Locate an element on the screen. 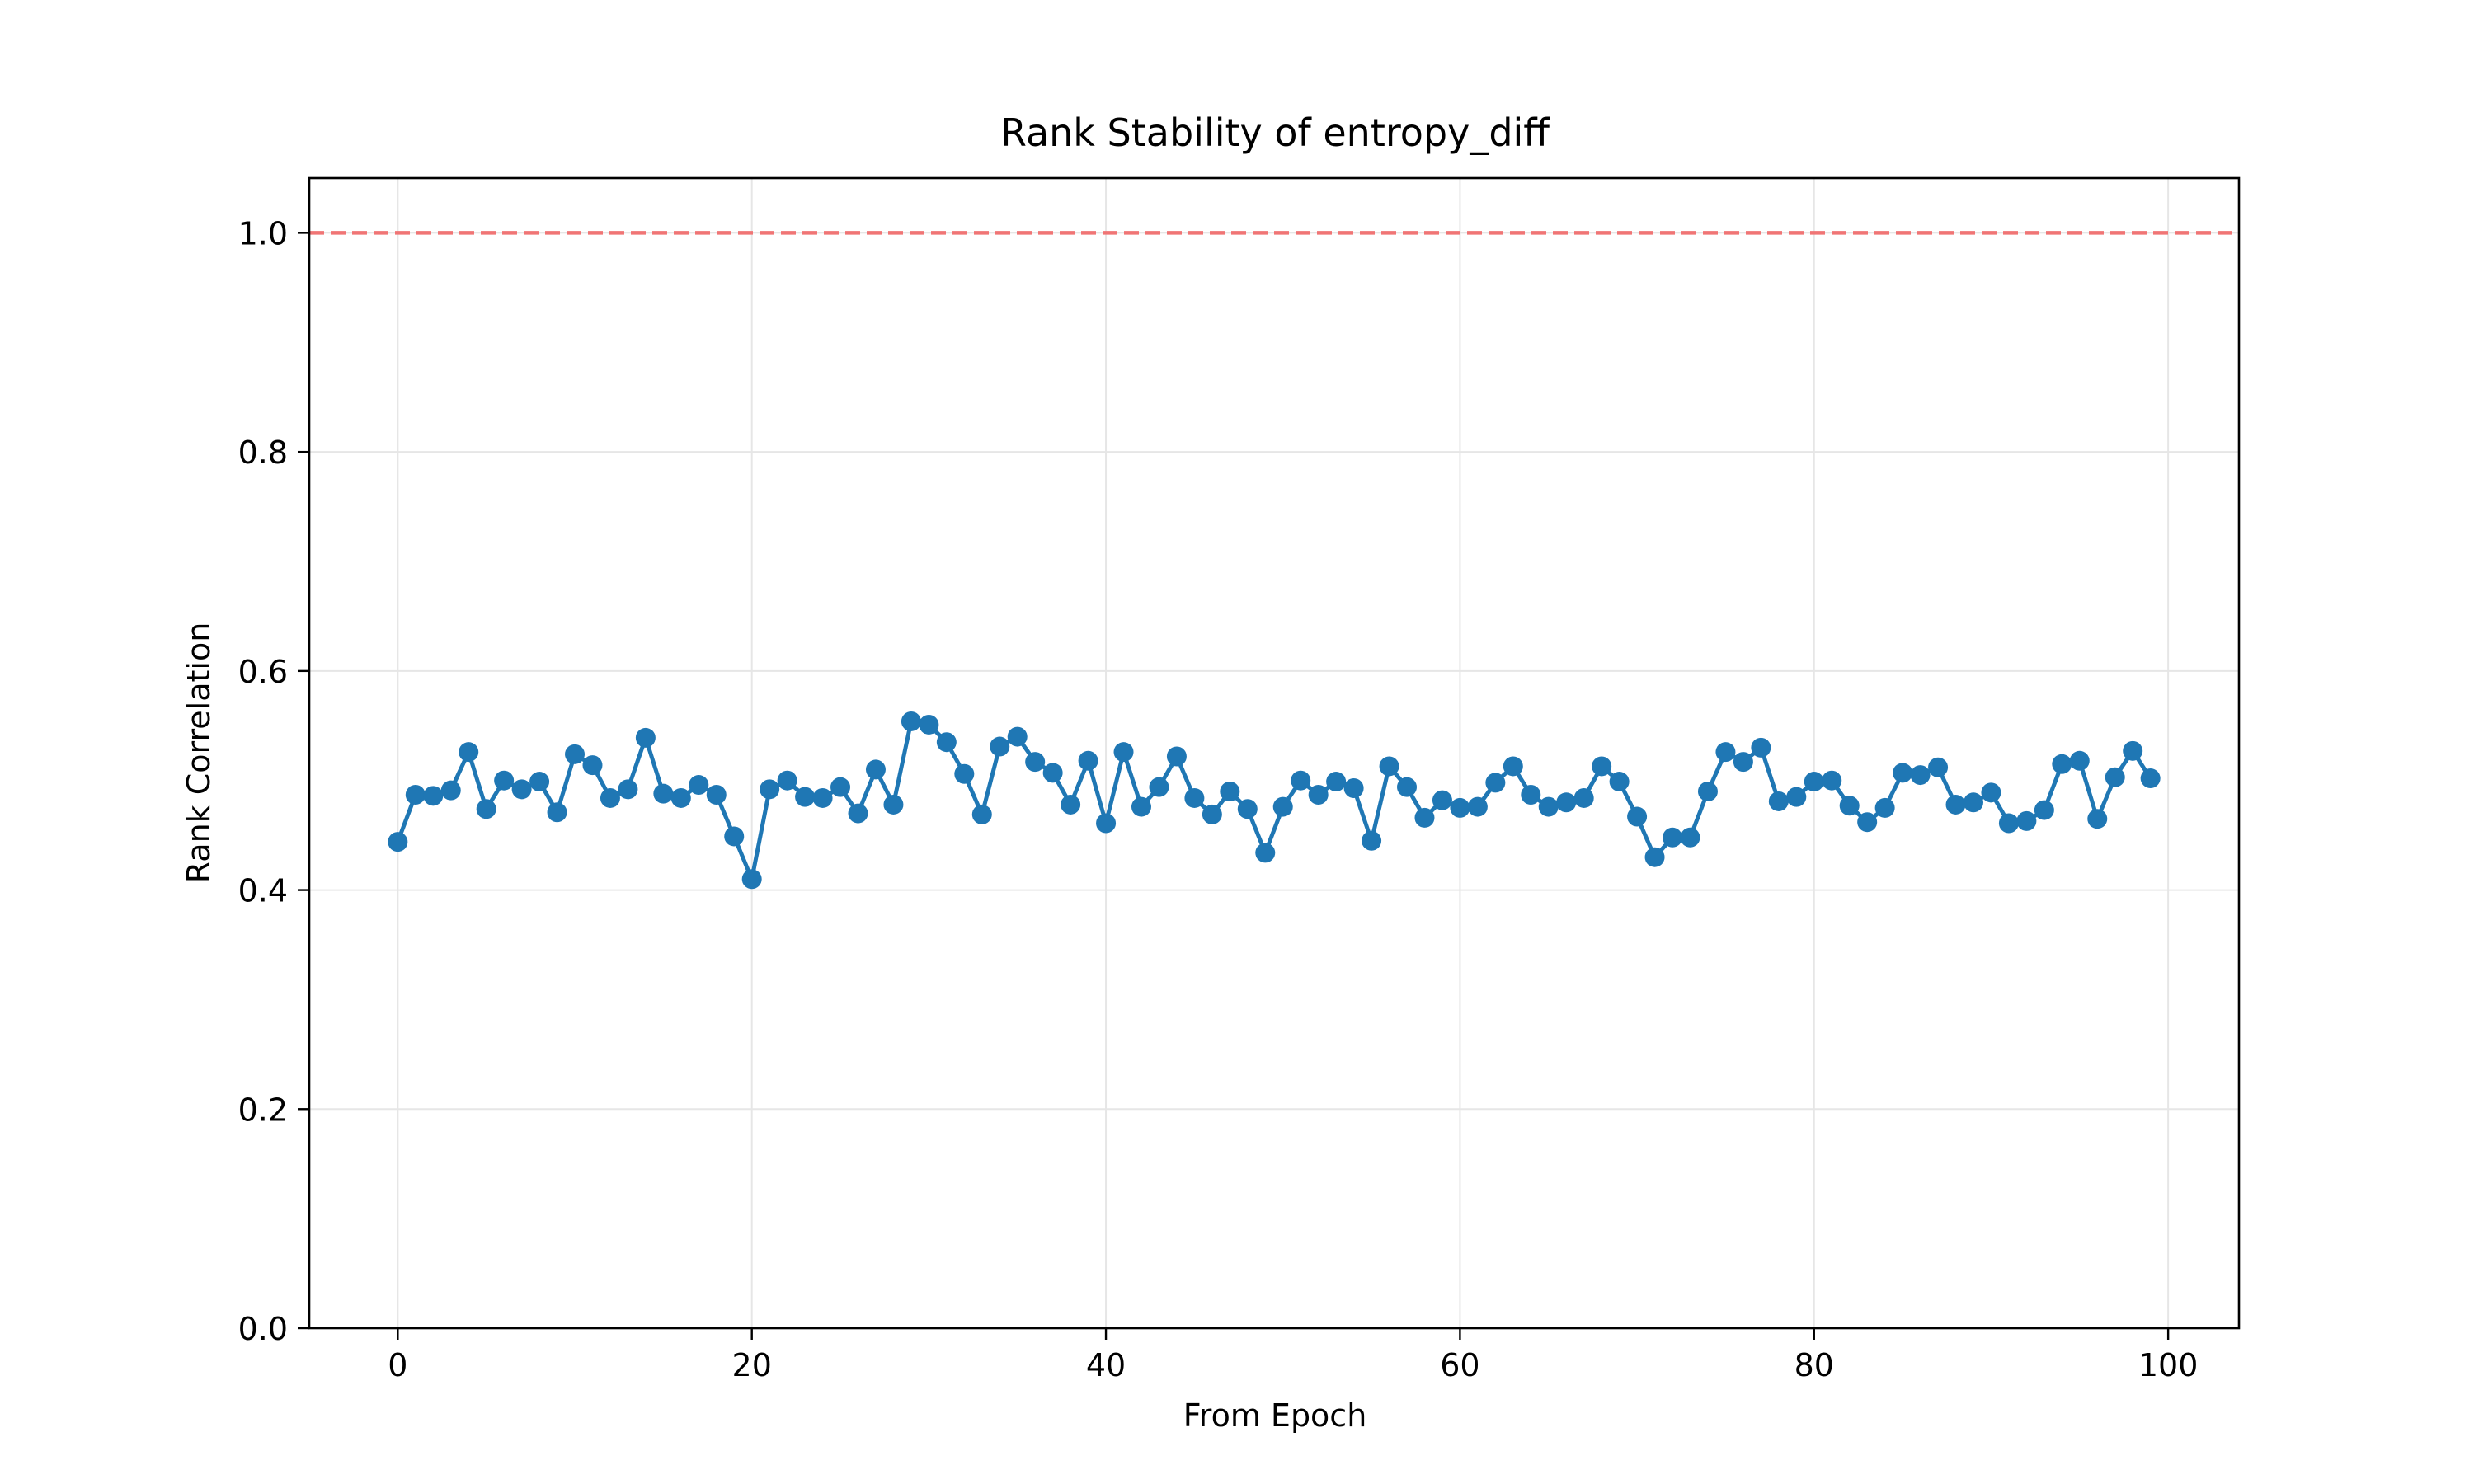  x-tick-label: 100 is located at coordinates (2168, 1365).